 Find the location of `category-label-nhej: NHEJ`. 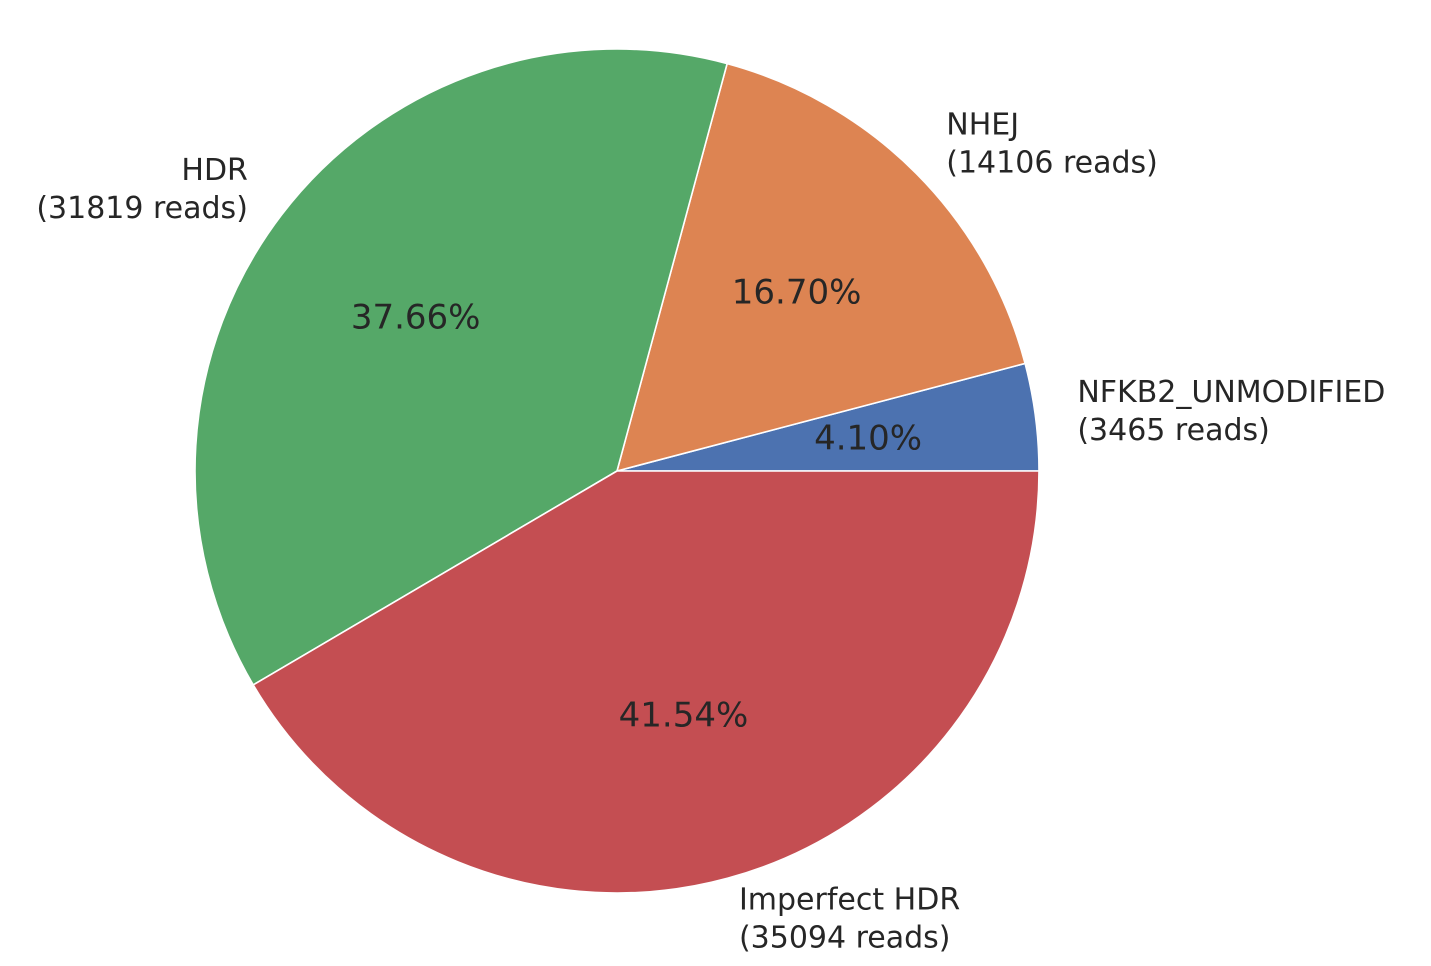

category-label-nhej: NHEJ is located at coordinates (982, 124).